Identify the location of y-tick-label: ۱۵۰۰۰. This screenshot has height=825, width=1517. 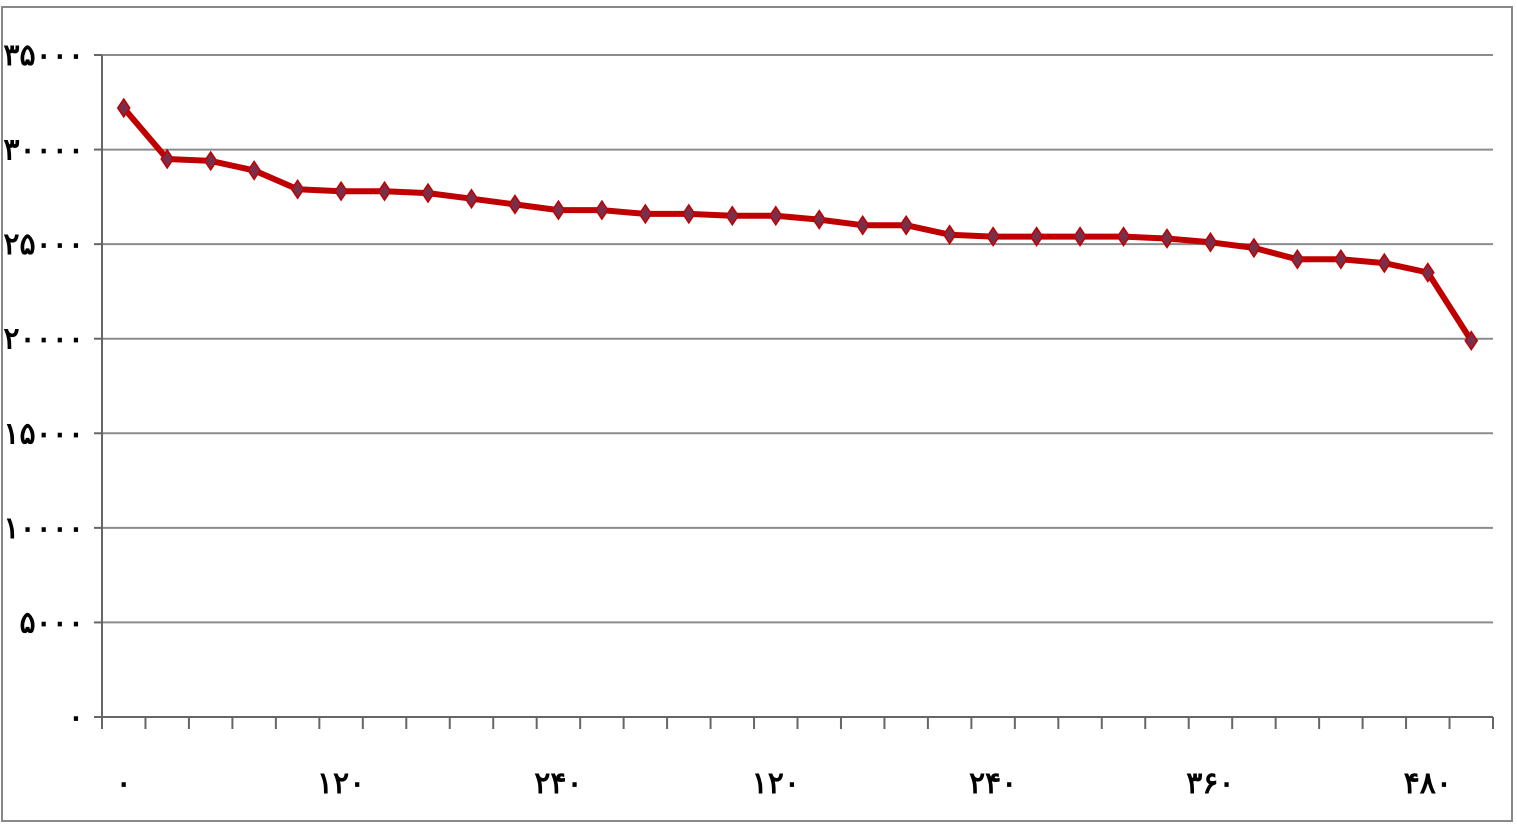
(43, 433).